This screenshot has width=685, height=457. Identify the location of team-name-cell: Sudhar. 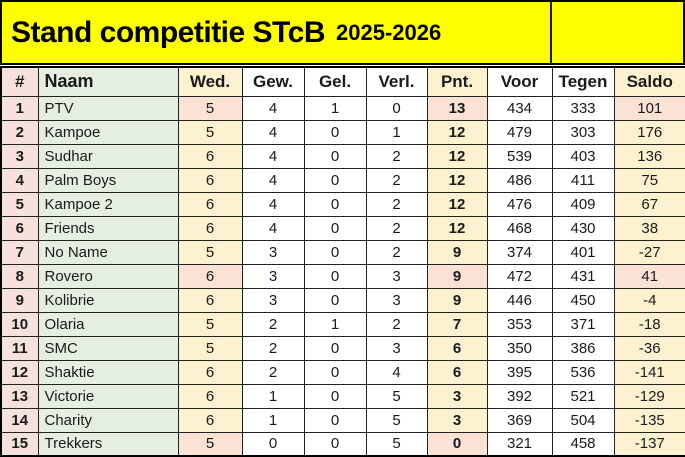
(108, 156).